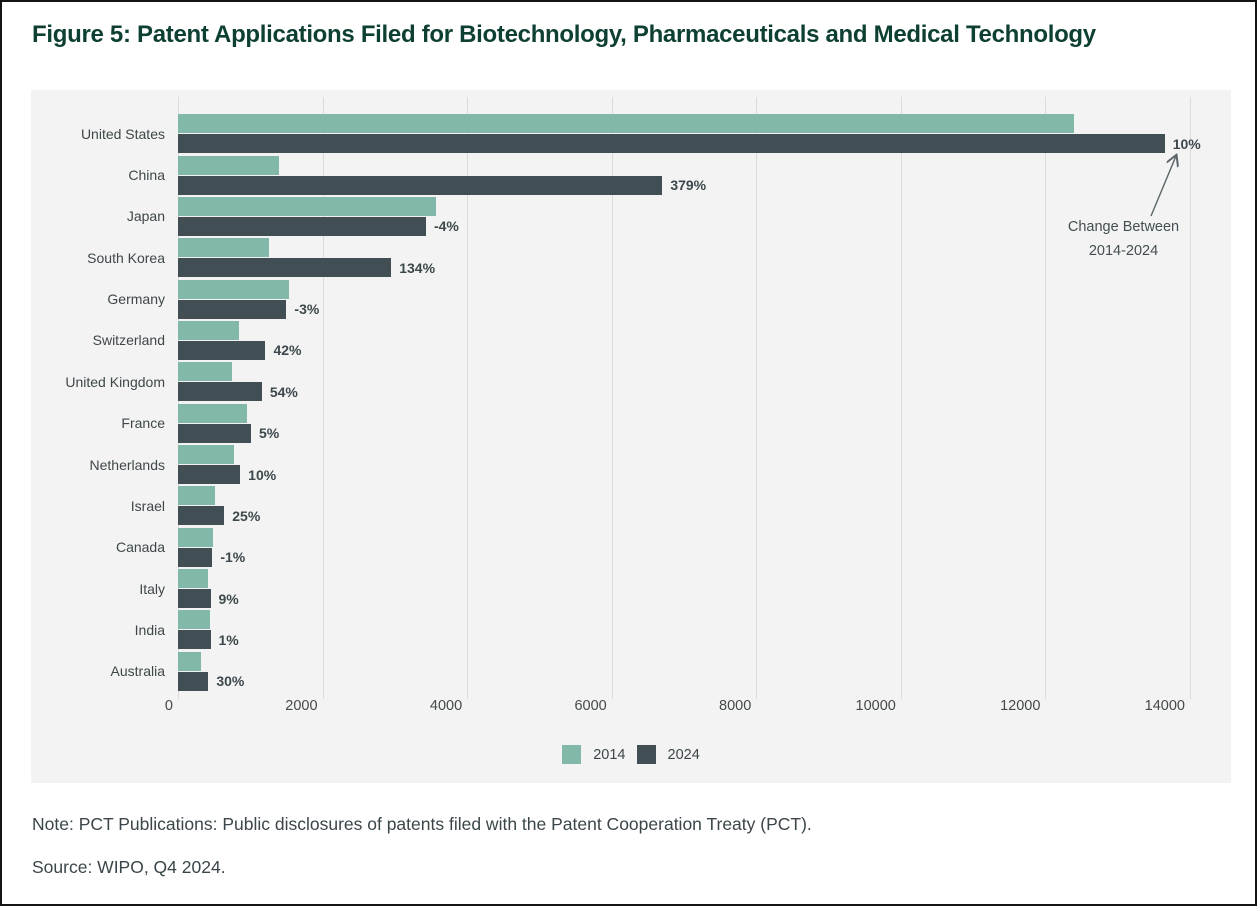  Describe the element at coordinates (590, 706) in the screenshot. I see `x-tick-label: 6000` at that location.